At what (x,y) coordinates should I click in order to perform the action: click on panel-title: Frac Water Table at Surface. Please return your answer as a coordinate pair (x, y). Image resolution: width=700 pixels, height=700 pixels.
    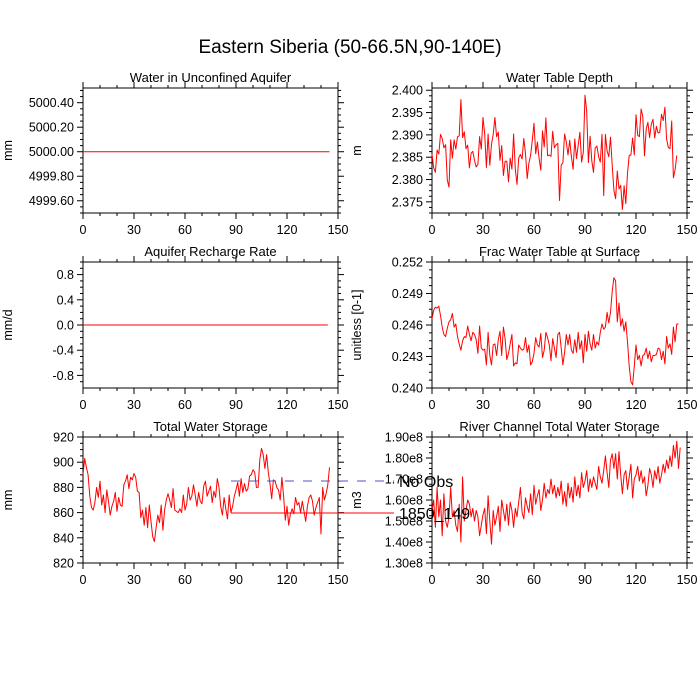
    Looking at the image, I should click on (559, 251).